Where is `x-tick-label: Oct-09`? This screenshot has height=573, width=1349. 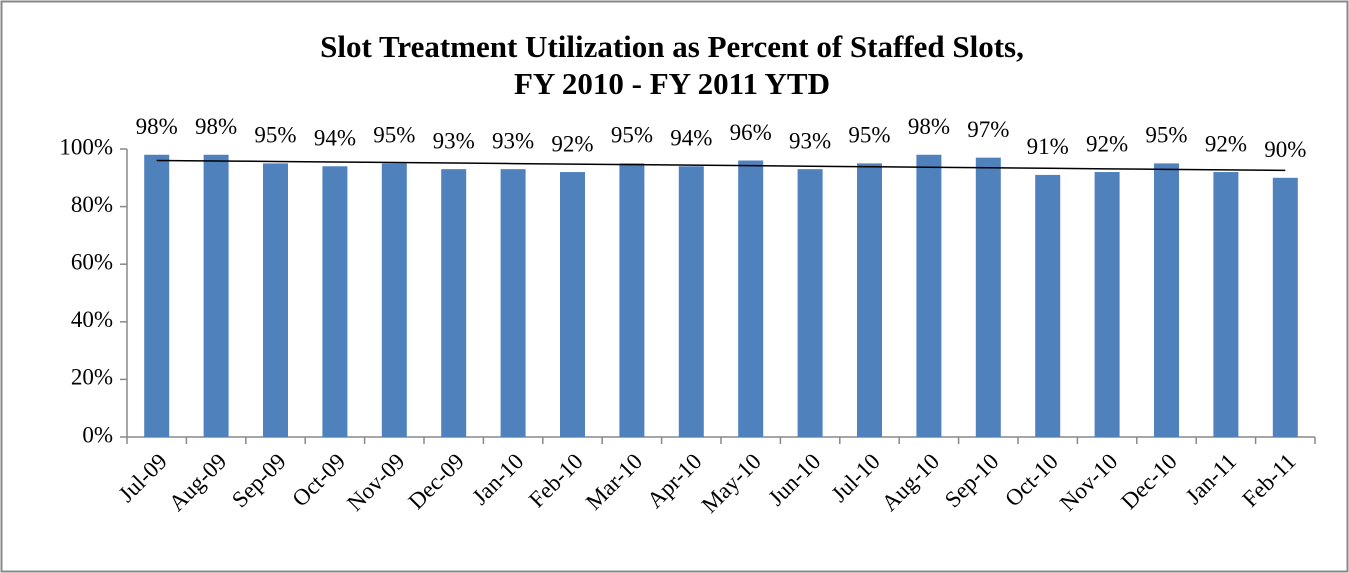
x-tick-label: Oct-09 is located at coordinates (318, 480).